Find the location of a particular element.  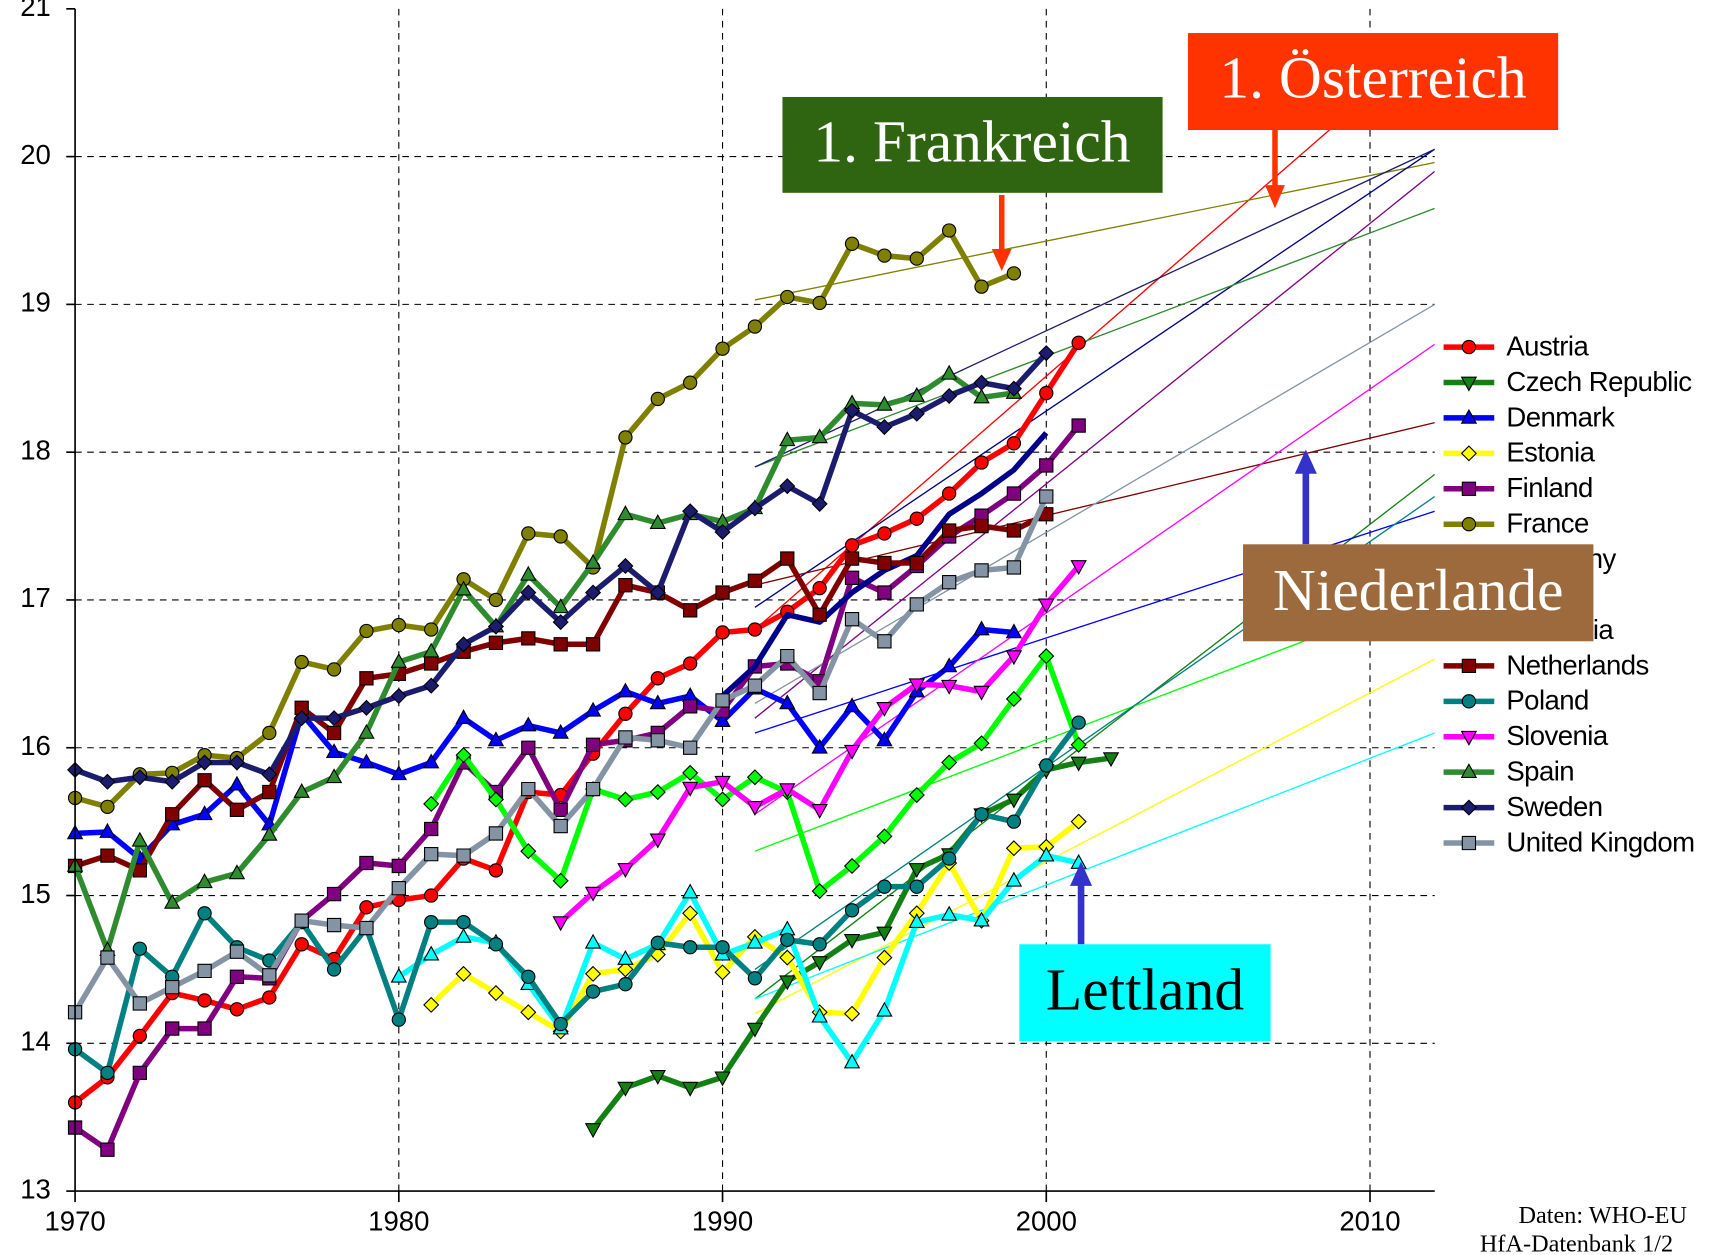

legend-label: Spain is located at coordinates (1540, 771).